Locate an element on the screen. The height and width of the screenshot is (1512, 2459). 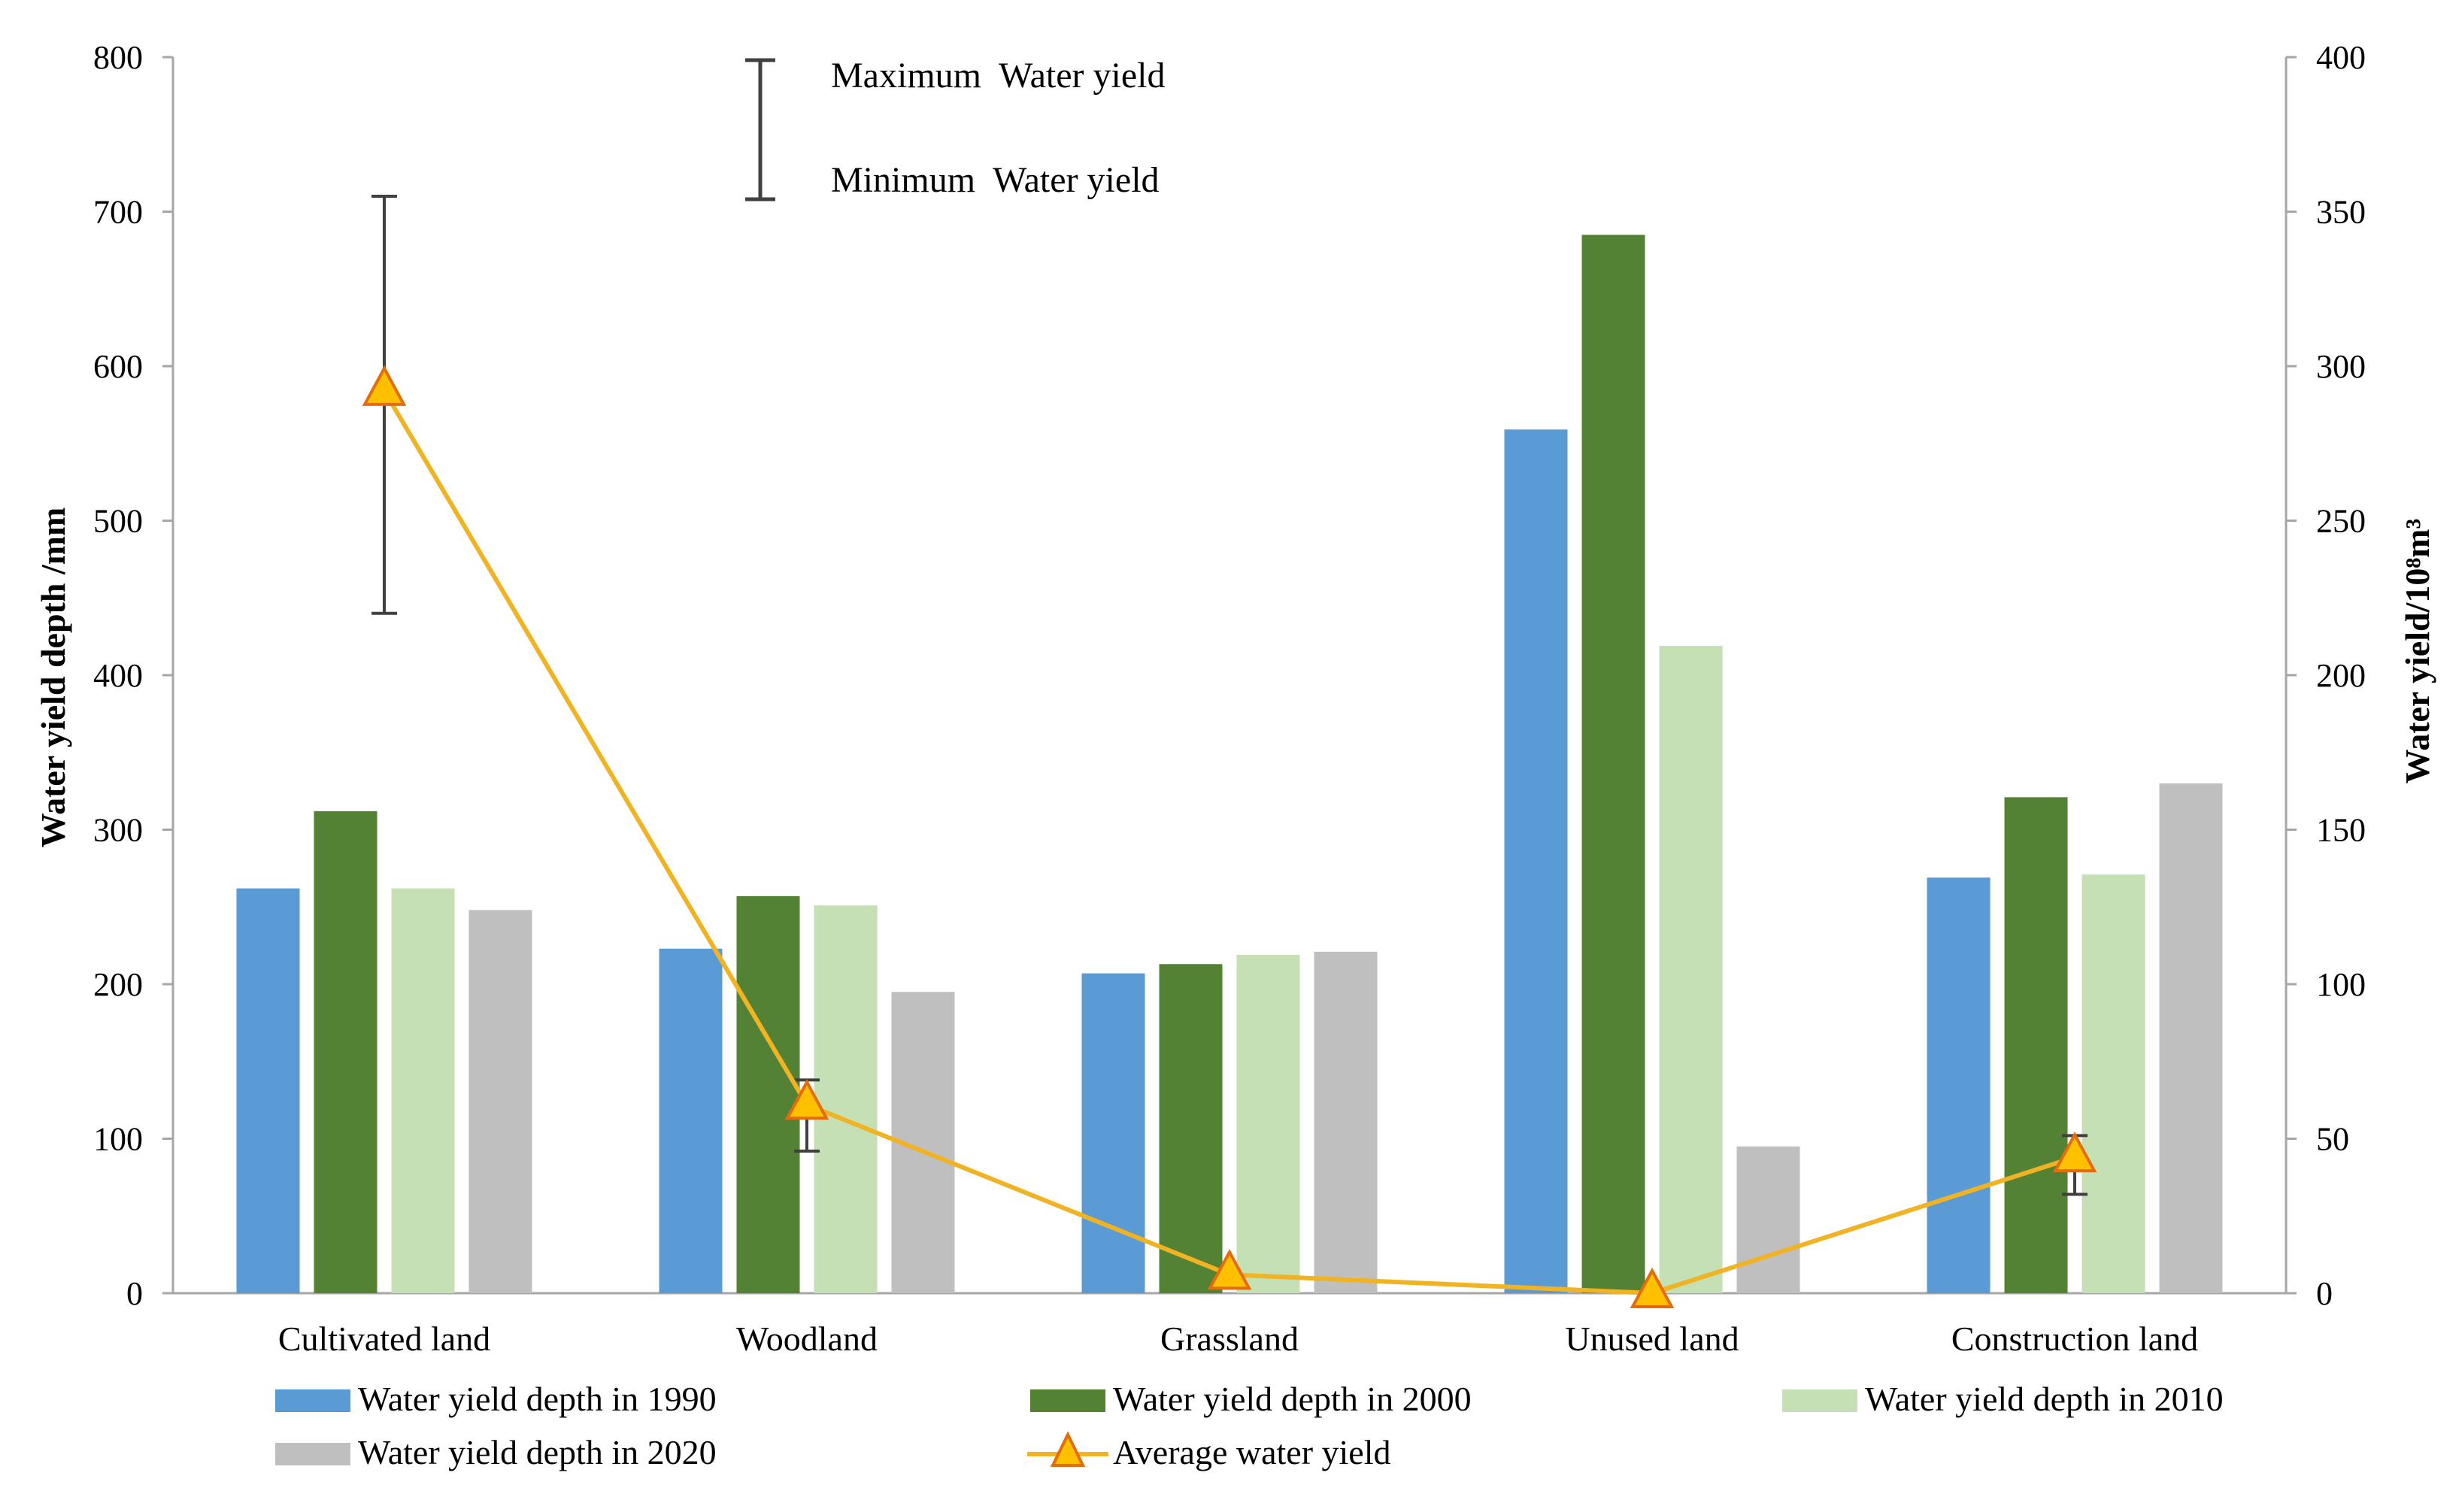
x-tick-label: Woodland is located at coordinates (807, 1339).